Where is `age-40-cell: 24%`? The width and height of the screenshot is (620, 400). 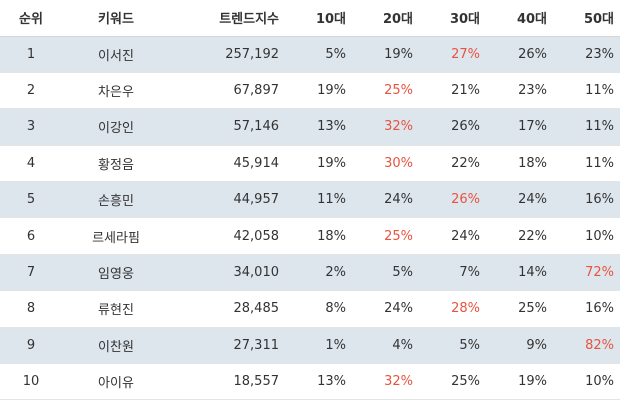
age-40-cell: 24% is located at coordinates (519, 200).